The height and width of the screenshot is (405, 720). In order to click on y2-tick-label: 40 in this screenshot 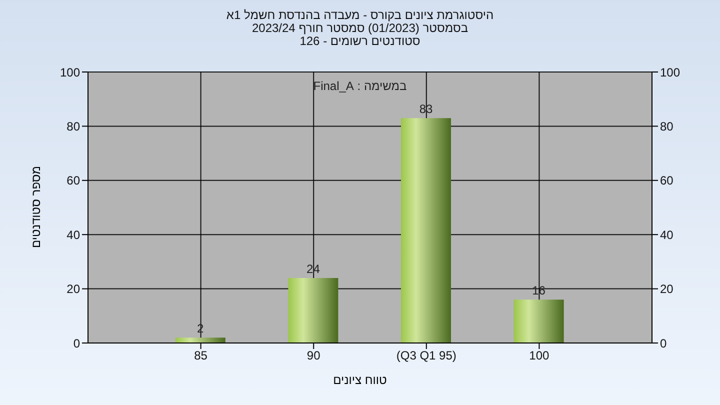, I will do `click(667, 235)`.